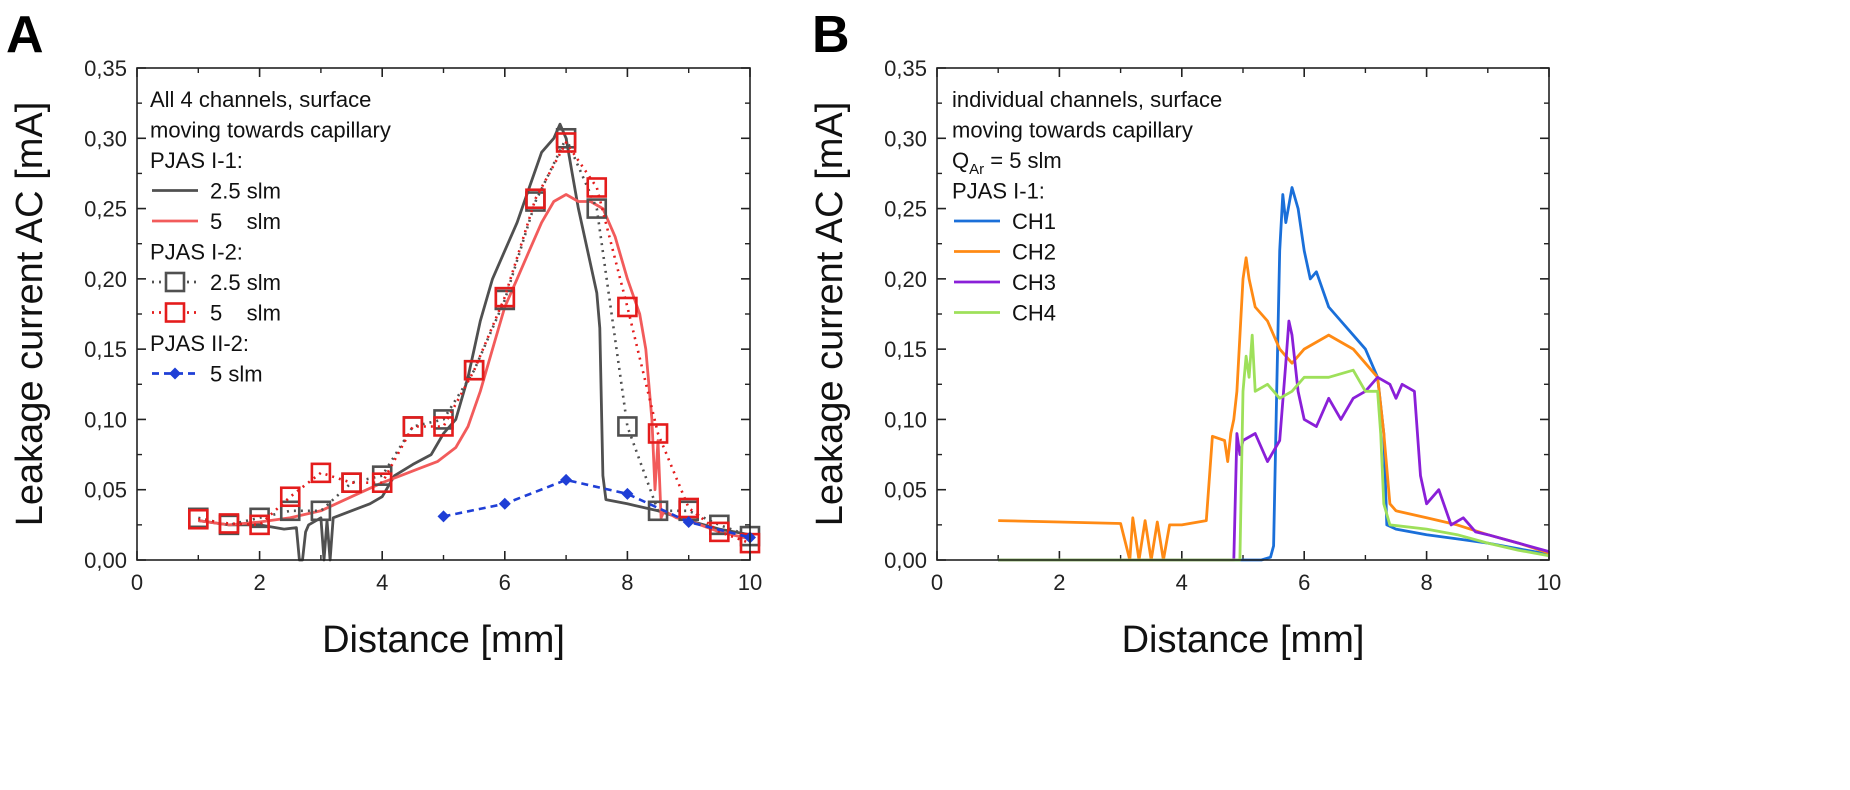 This screenshot has height=790, width=1850. Describe the element at coordinates (597, 508) in the screenshot. I see `panel-a-series-a_ii2_5-line` at that location.